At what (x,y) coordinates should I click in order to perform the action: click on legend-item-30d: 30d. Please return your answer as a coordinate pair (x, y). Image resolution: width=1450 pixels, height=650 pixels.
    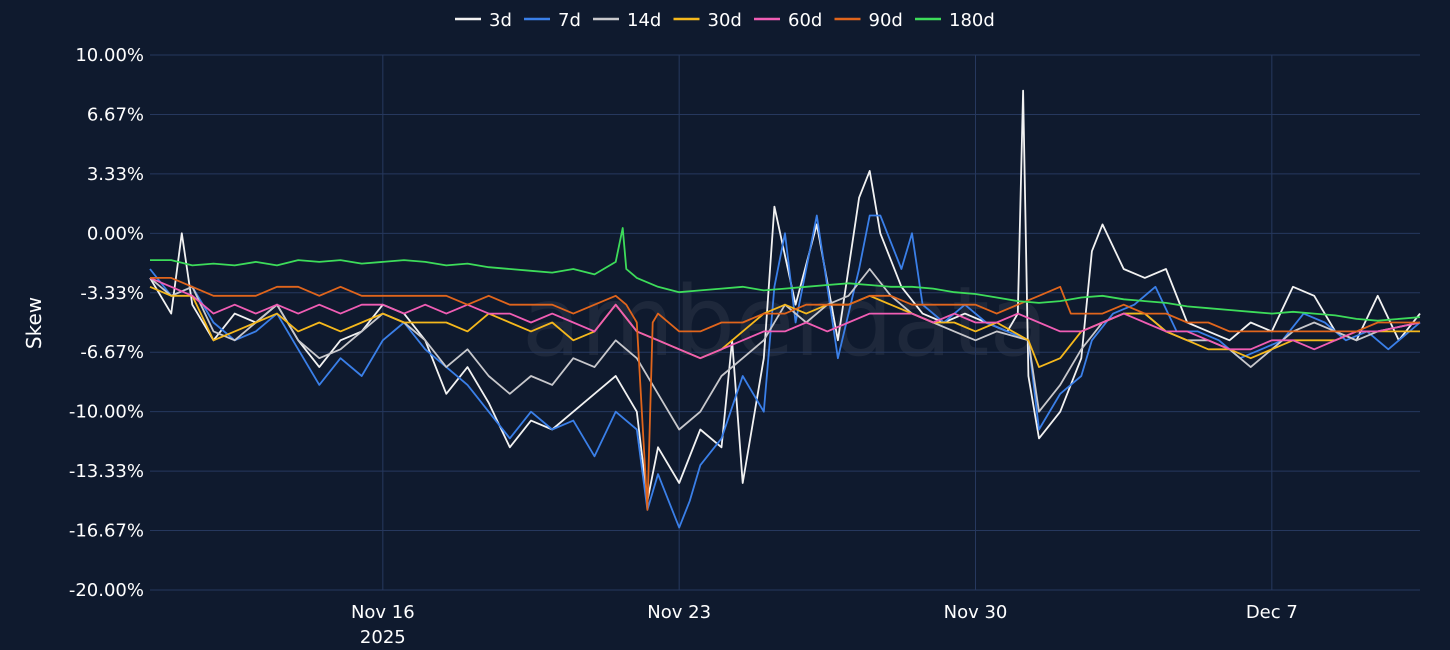
    Looking at the image, I should click on (707, 20).